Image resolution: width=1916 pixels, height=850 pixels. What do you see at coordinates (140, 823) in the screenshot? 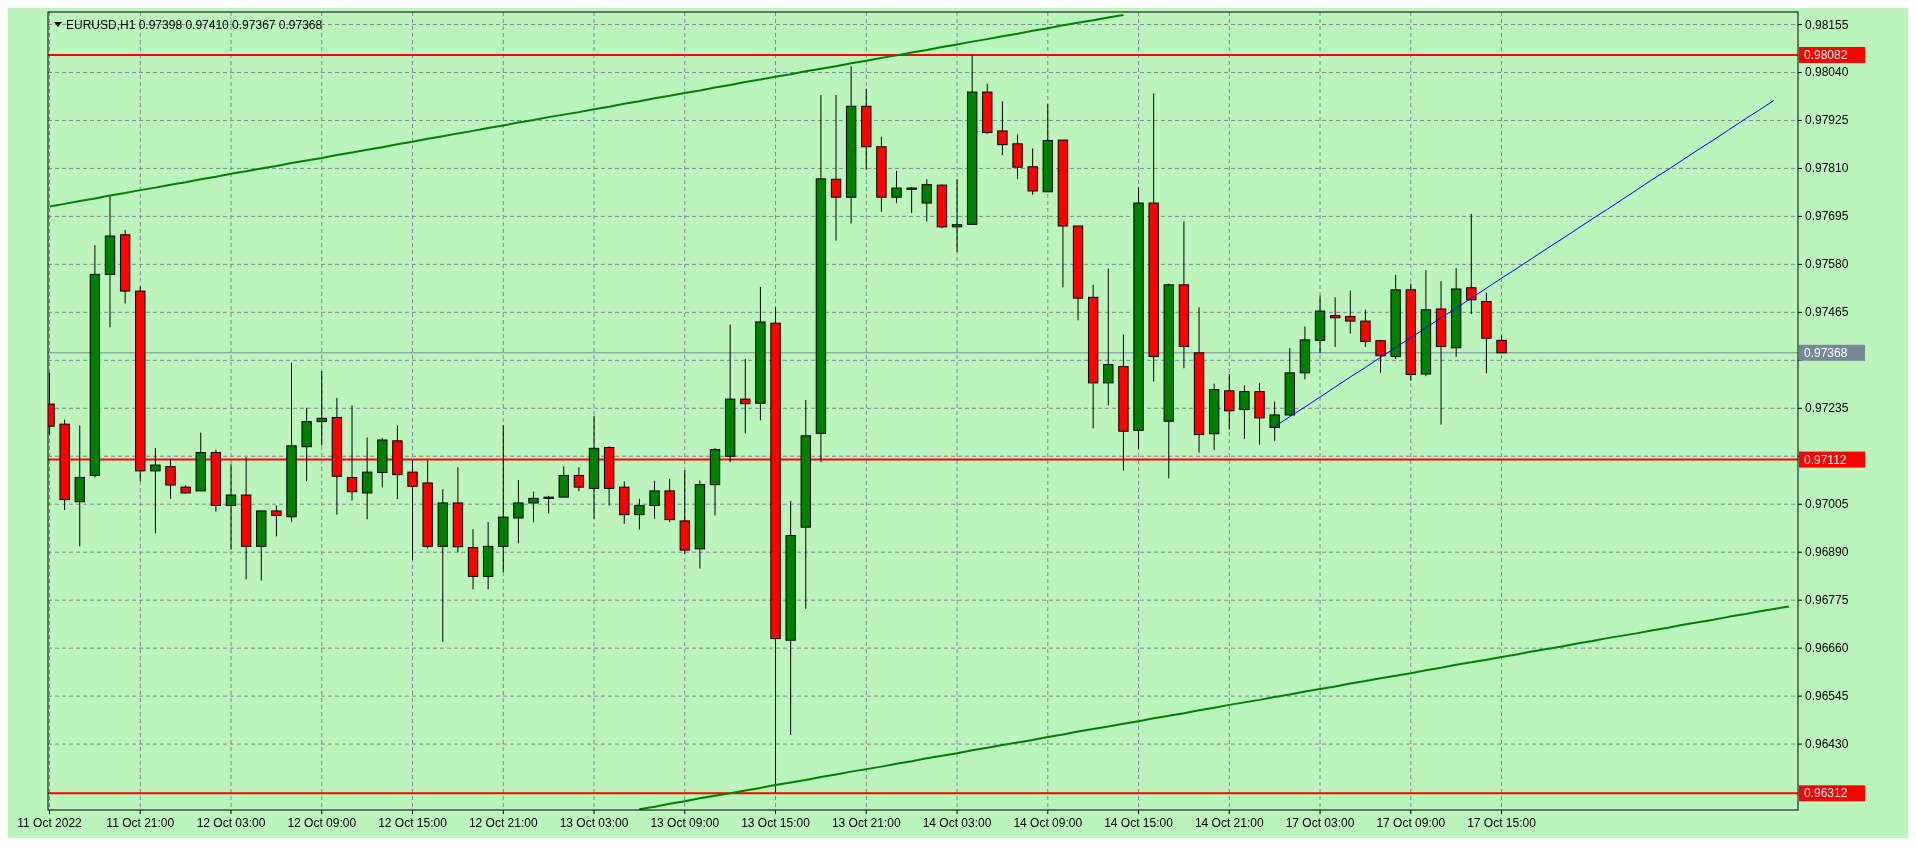
I see `x-tick-label: 11 Oct 21:00` at bounding box center [140, 823].